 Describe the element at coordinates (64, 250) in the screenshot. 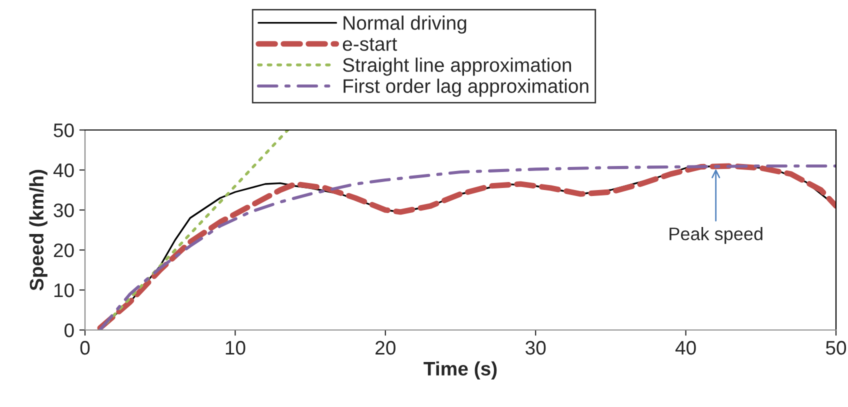

I see `y-tick-label: 20` at that location.